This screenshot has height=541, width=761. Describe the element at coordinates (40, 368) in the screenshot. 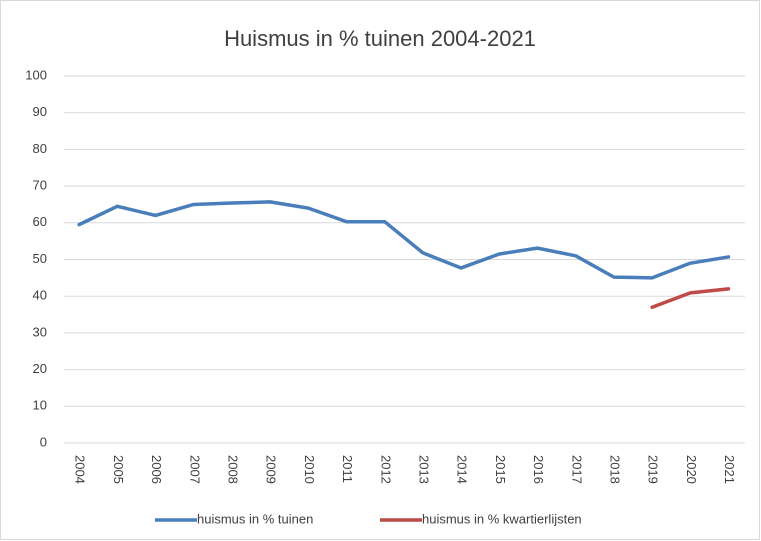

I see `y-tick-label: 20` at that location.